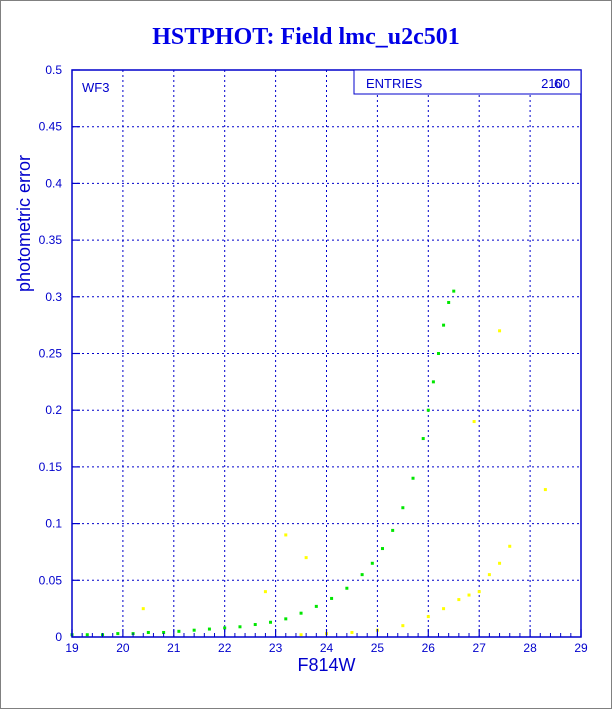 The height and width of the screenshot is (709, 612). What do you see at coordinates (225, 648) in the screenshot?
I see `x-tick-label: 22` at bounding box center [225, 648].